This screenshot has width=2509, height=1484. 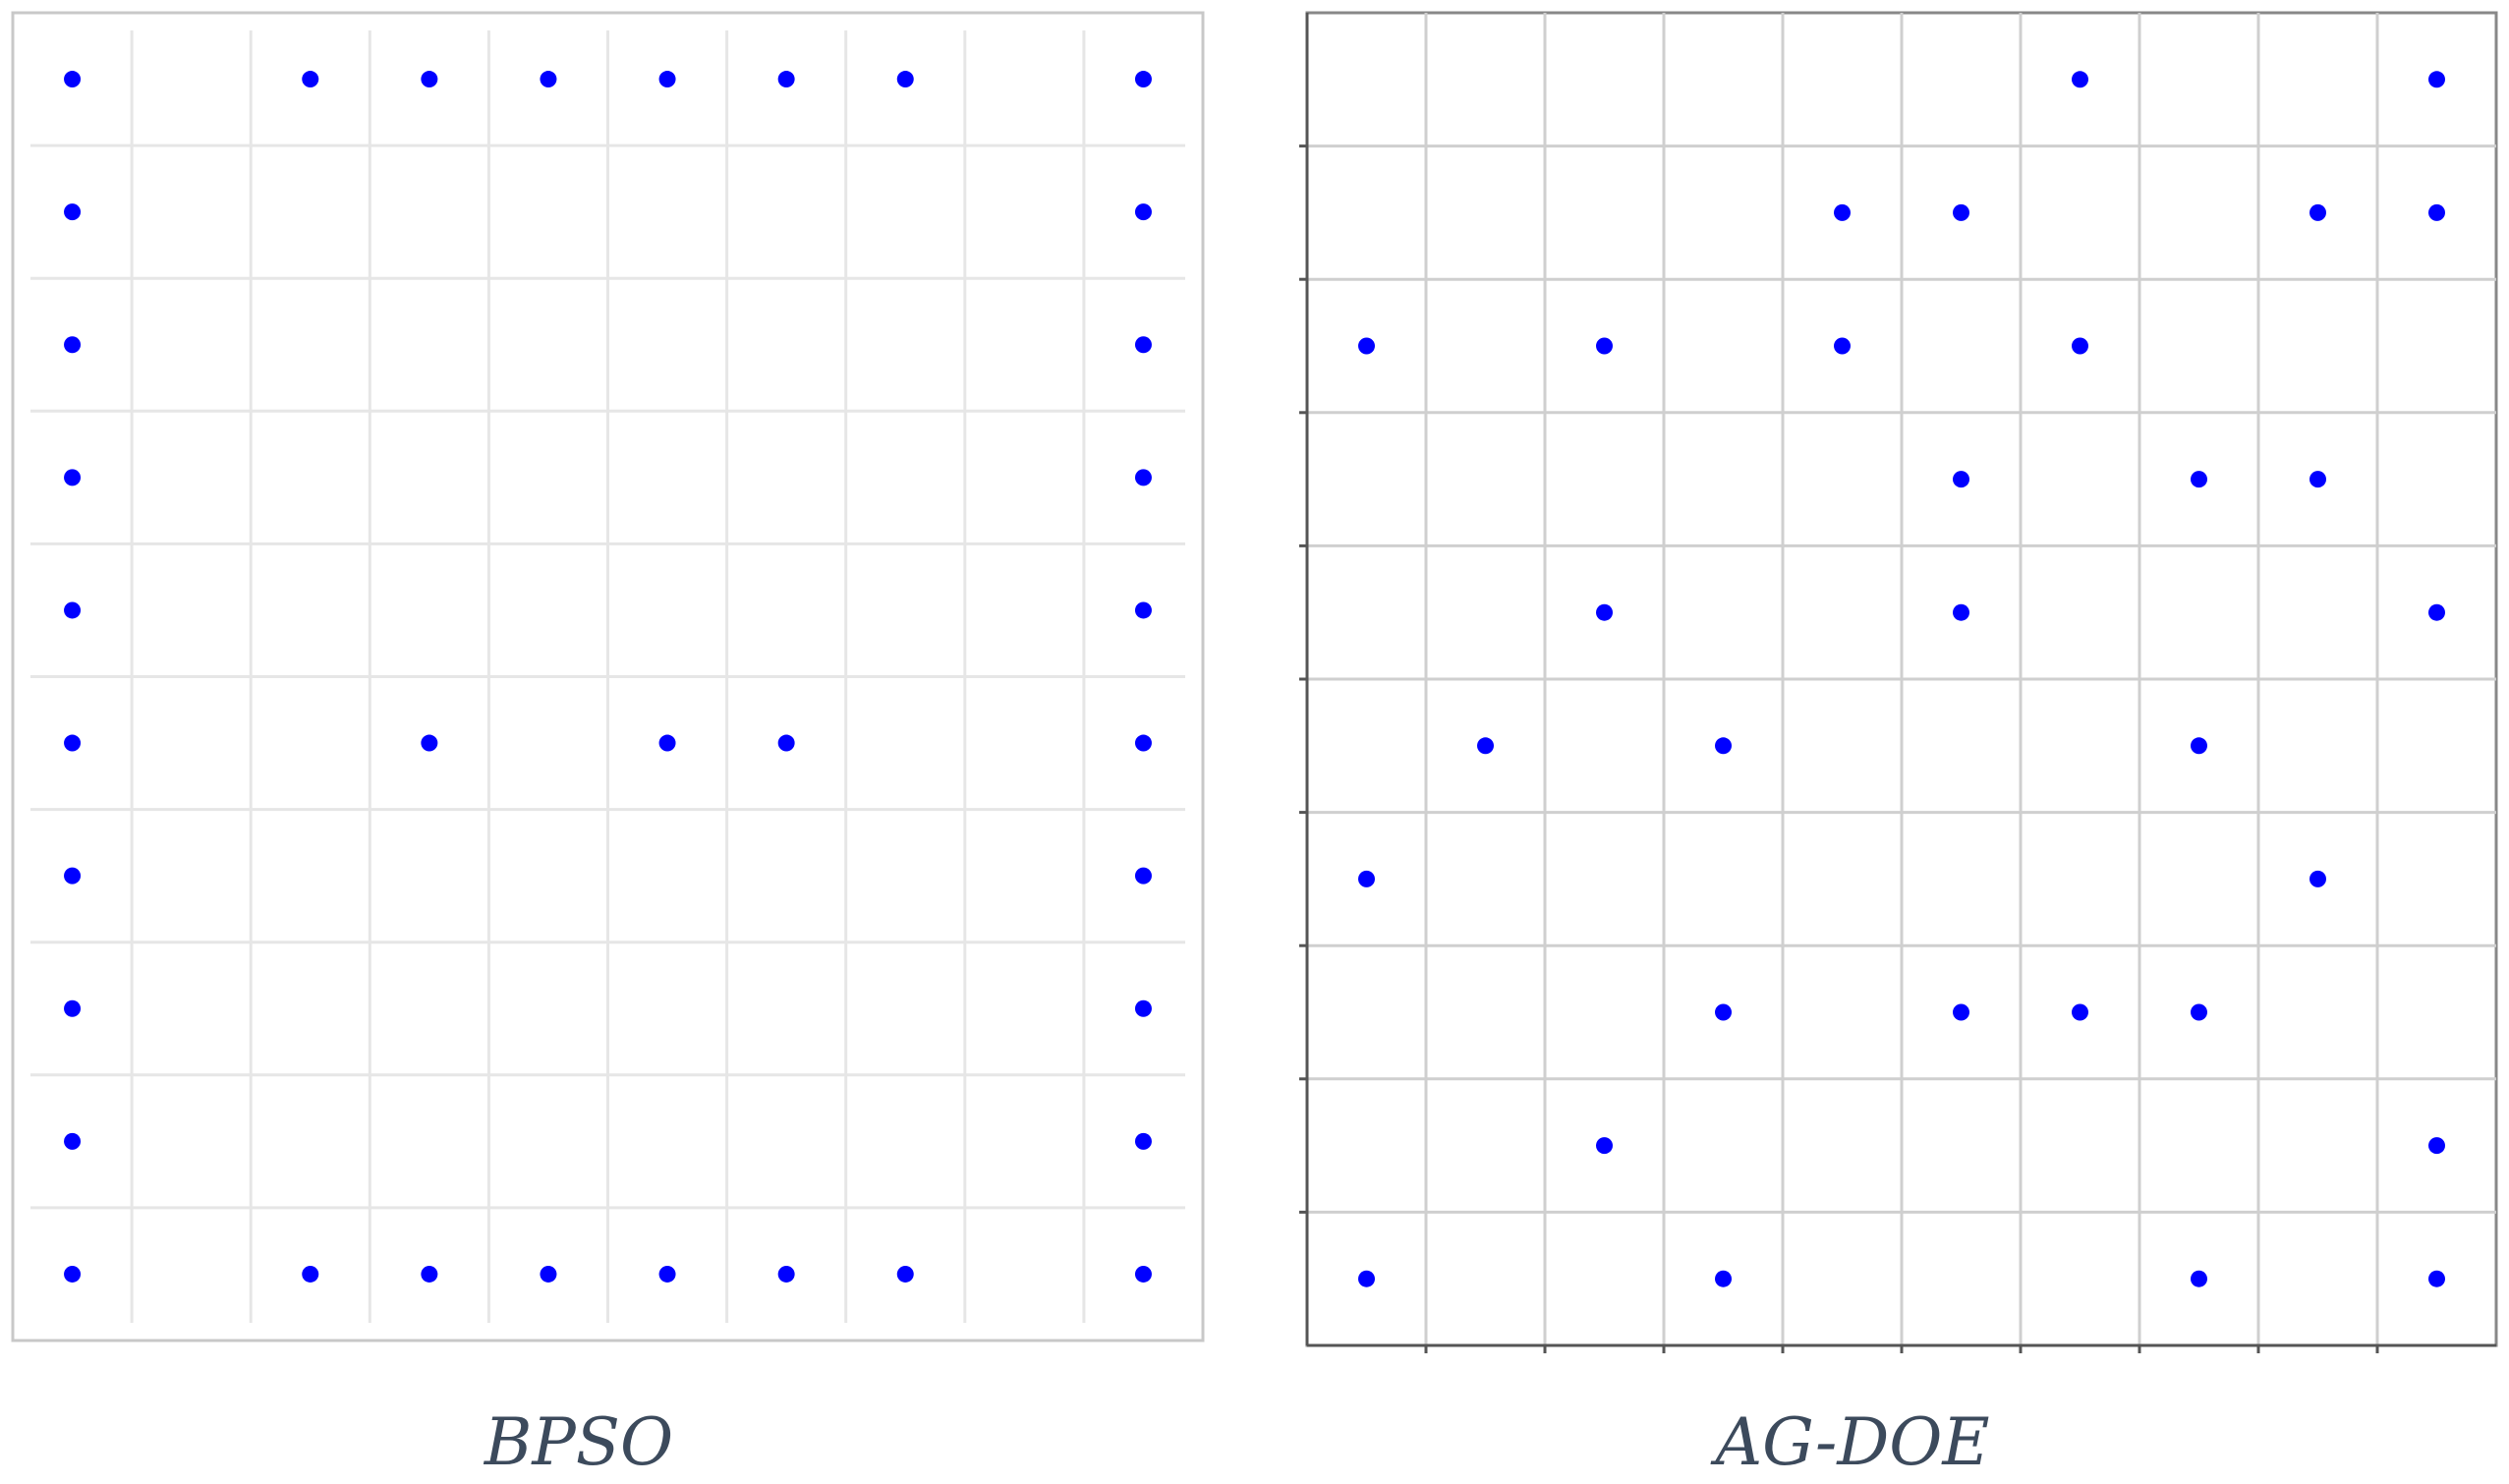 What do you see at coordinates (1849, 1442) in the screenshot?
I see `chart-title: AG-DOE` at bounding box center [1849, 1442].